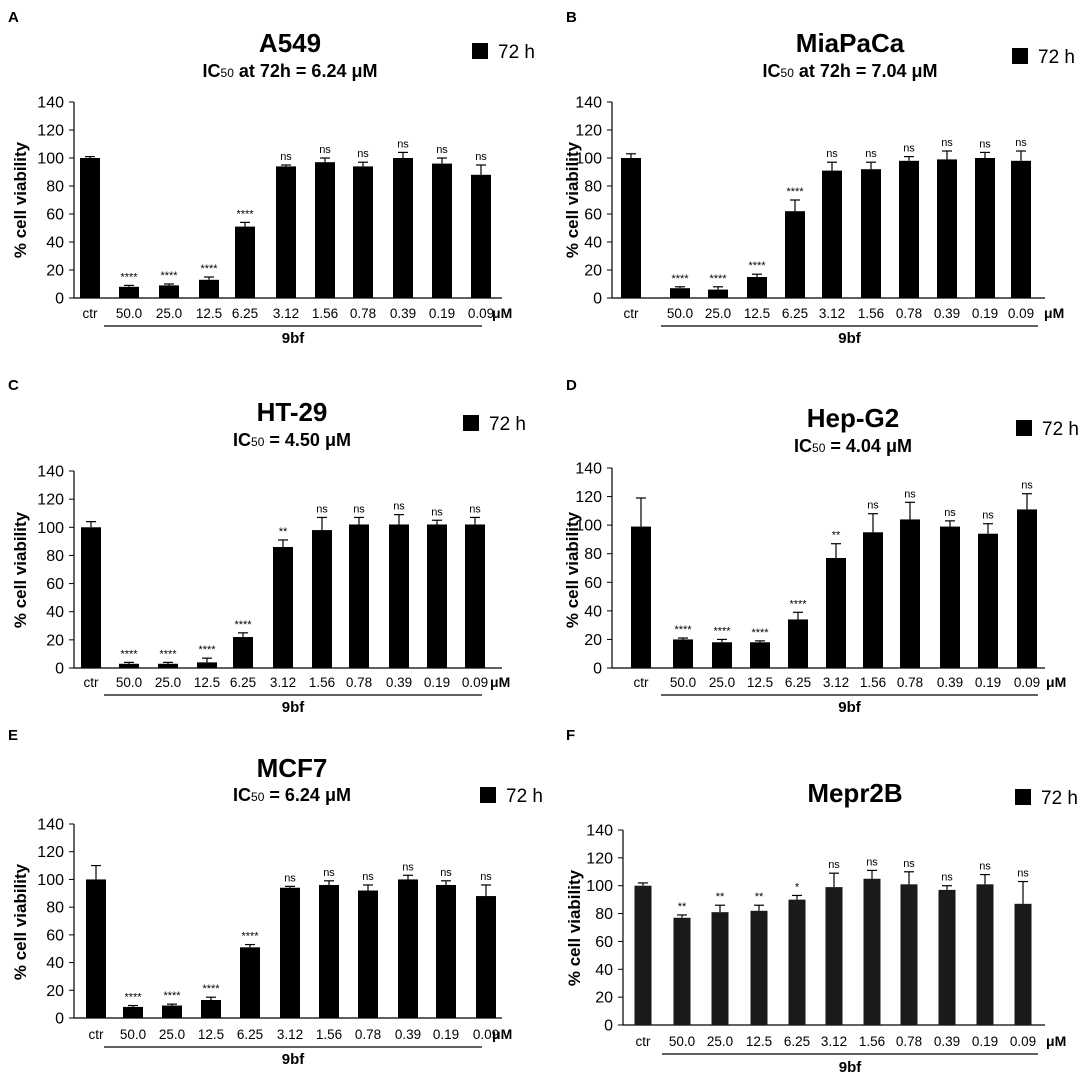 Image resolution: width=1084 pixels, height=1083 pixels. What do you see at coordinates (55, 187) in the screenshot?
I see `panel-a-ytick-label: 80` at bounding box center [55, 187].